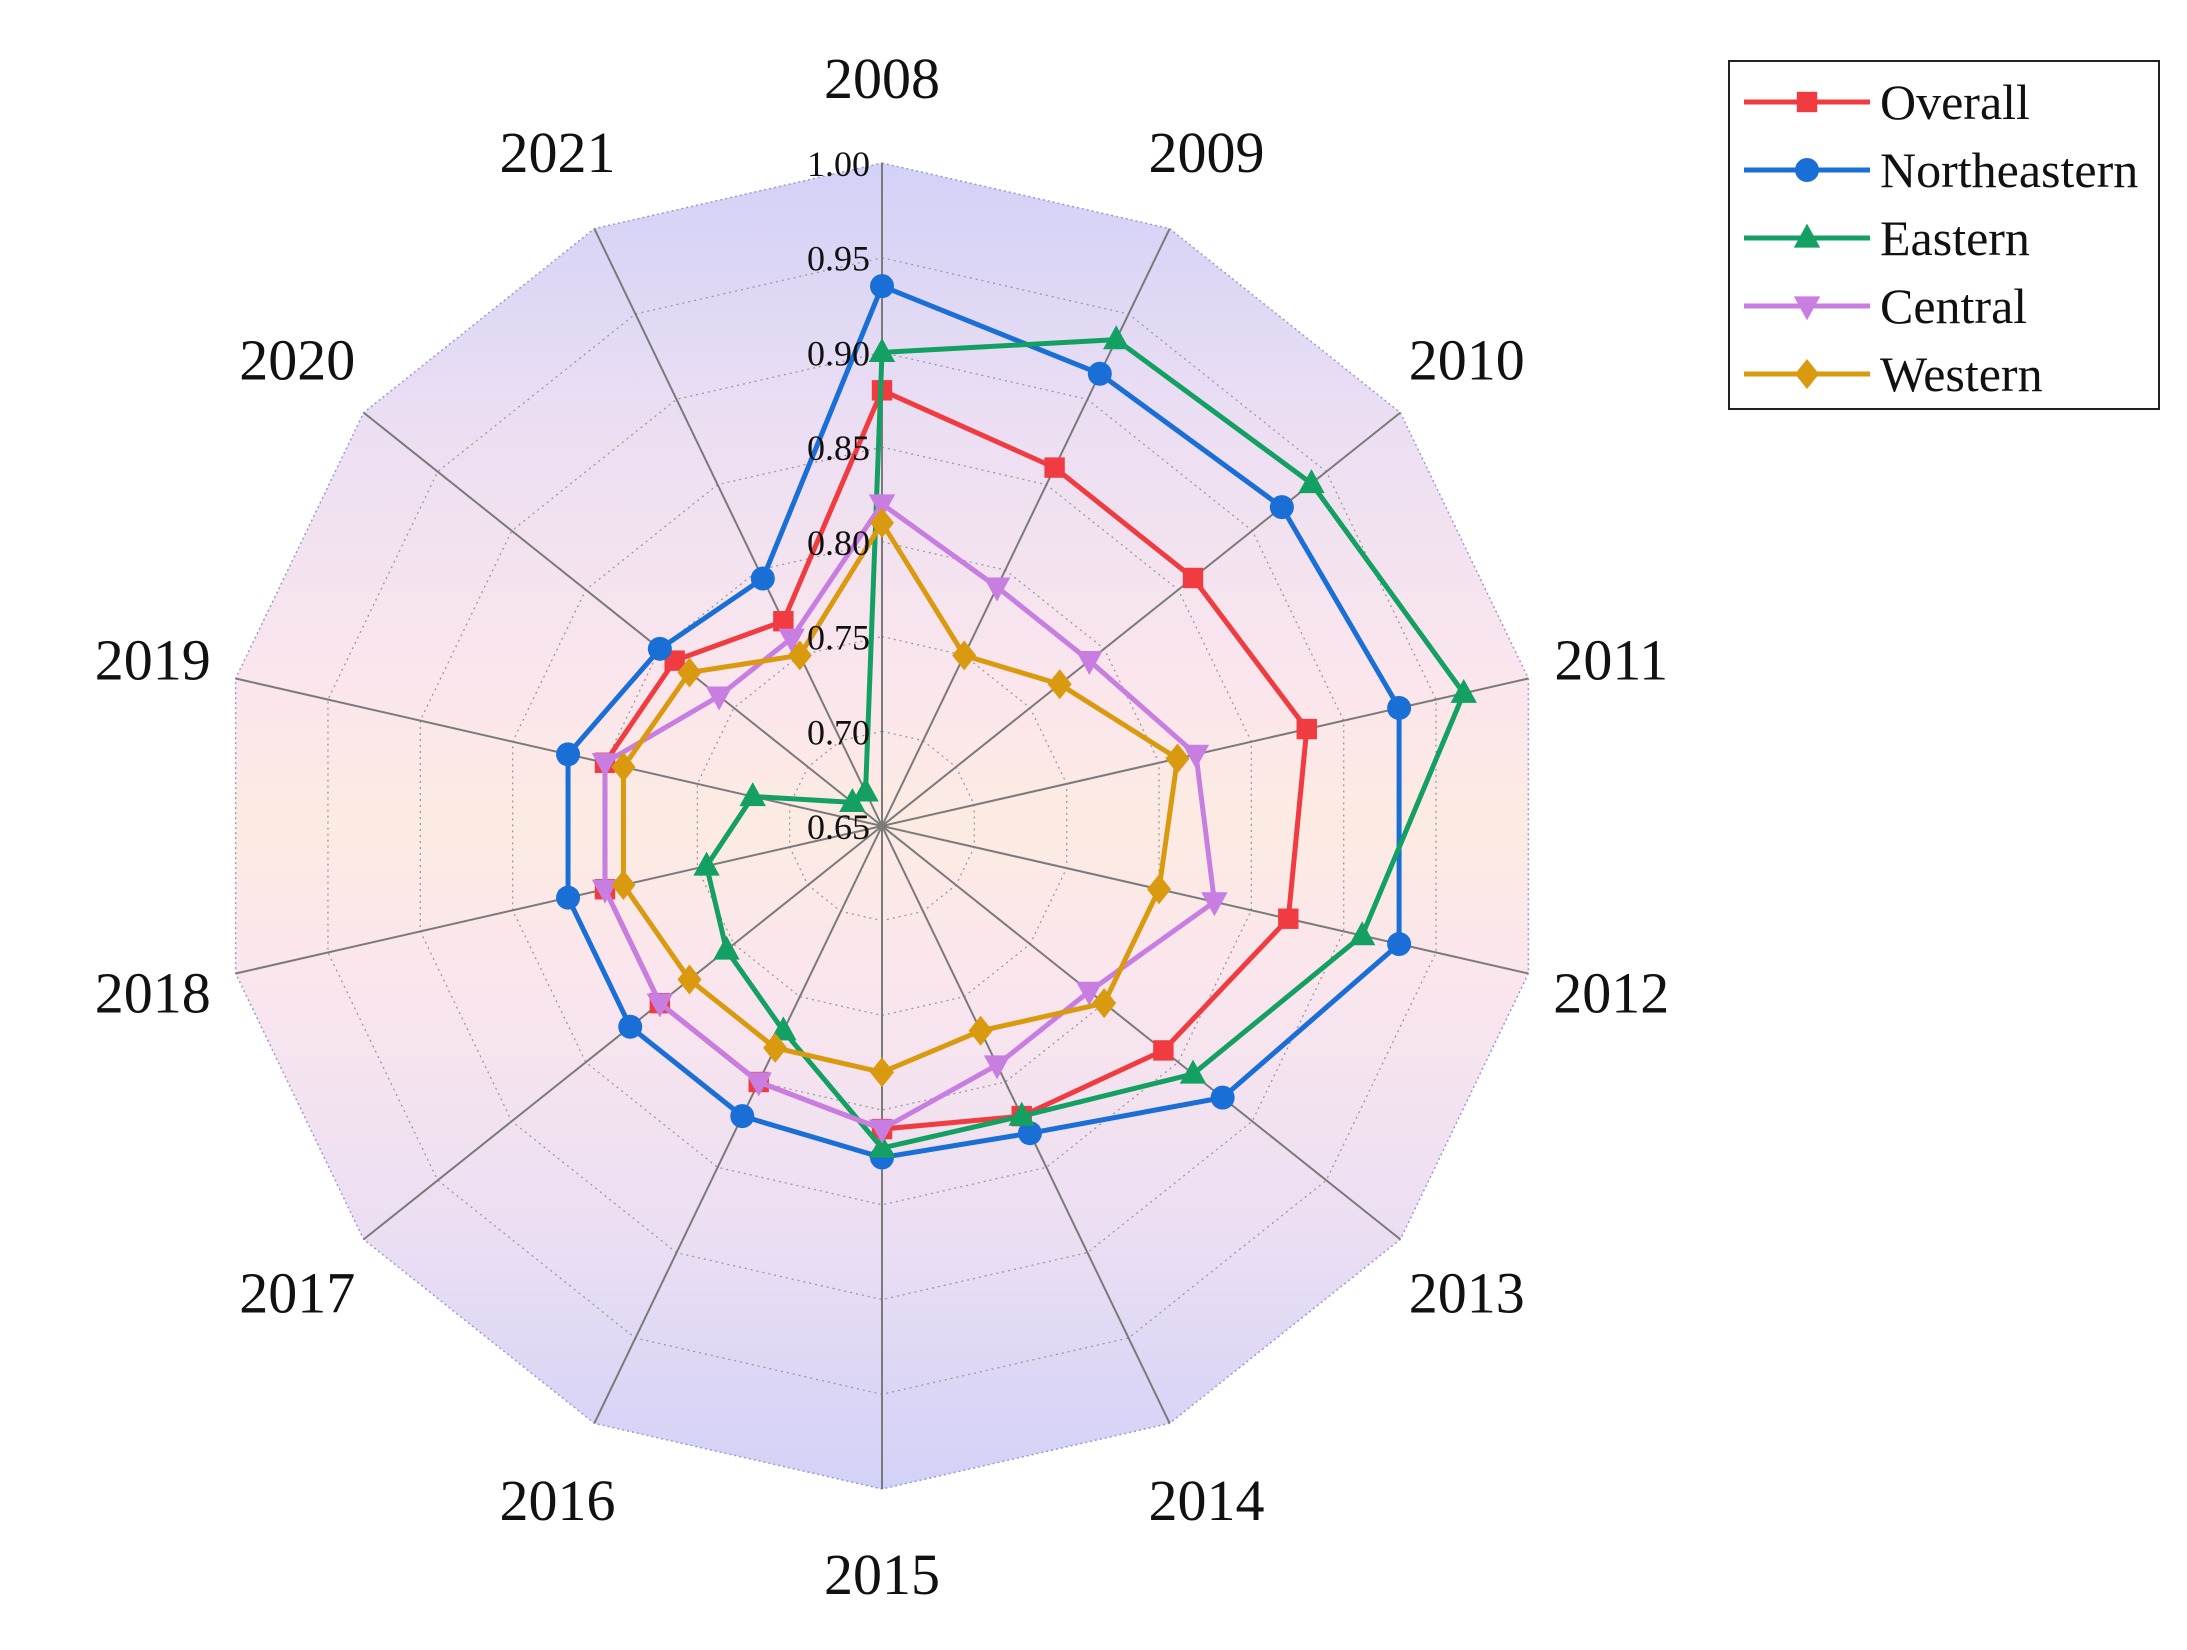 The image size is (2187, 1650). I want to click on category-label: 2011, so click(1611, 660).